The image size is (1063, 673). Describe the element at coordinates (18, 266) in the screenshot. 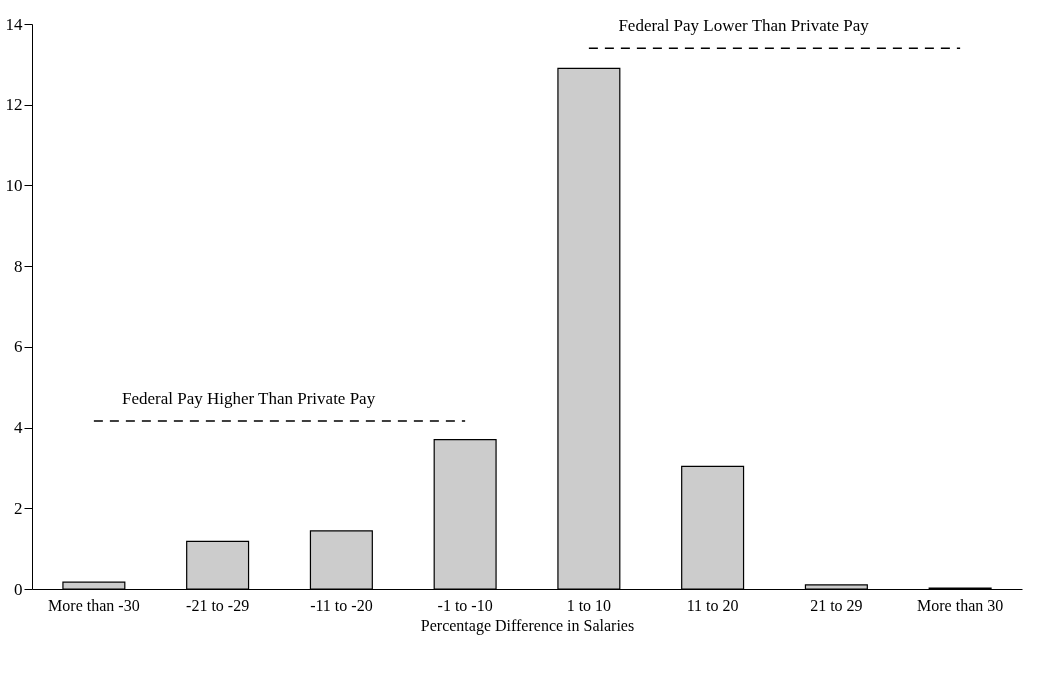

I see `y-tick-label: 8` at that location.